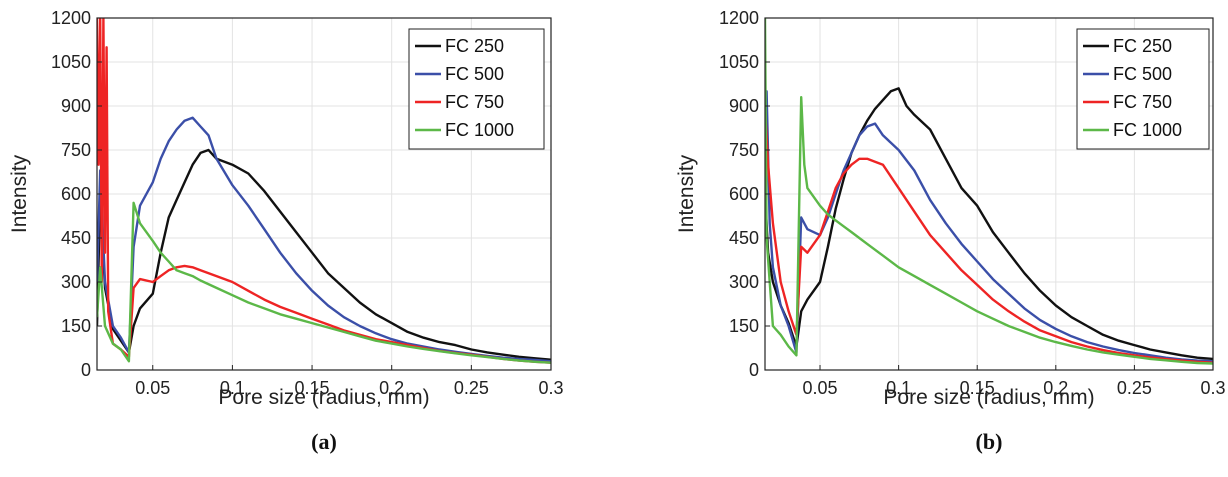 The height and width of the screenshot is (477, 1228). I want to click on legend-box, so click(476, 89).